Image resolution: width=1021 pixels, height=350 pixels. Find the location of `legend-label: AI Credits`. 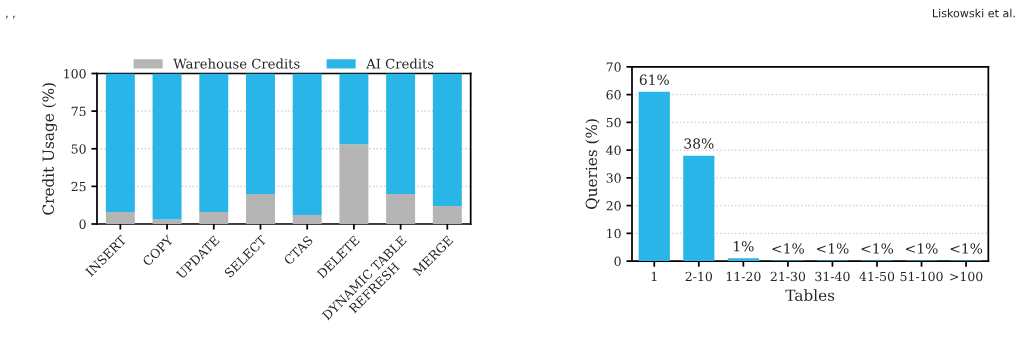

legend-label: AI Credits is located at coordinates (400, 63).